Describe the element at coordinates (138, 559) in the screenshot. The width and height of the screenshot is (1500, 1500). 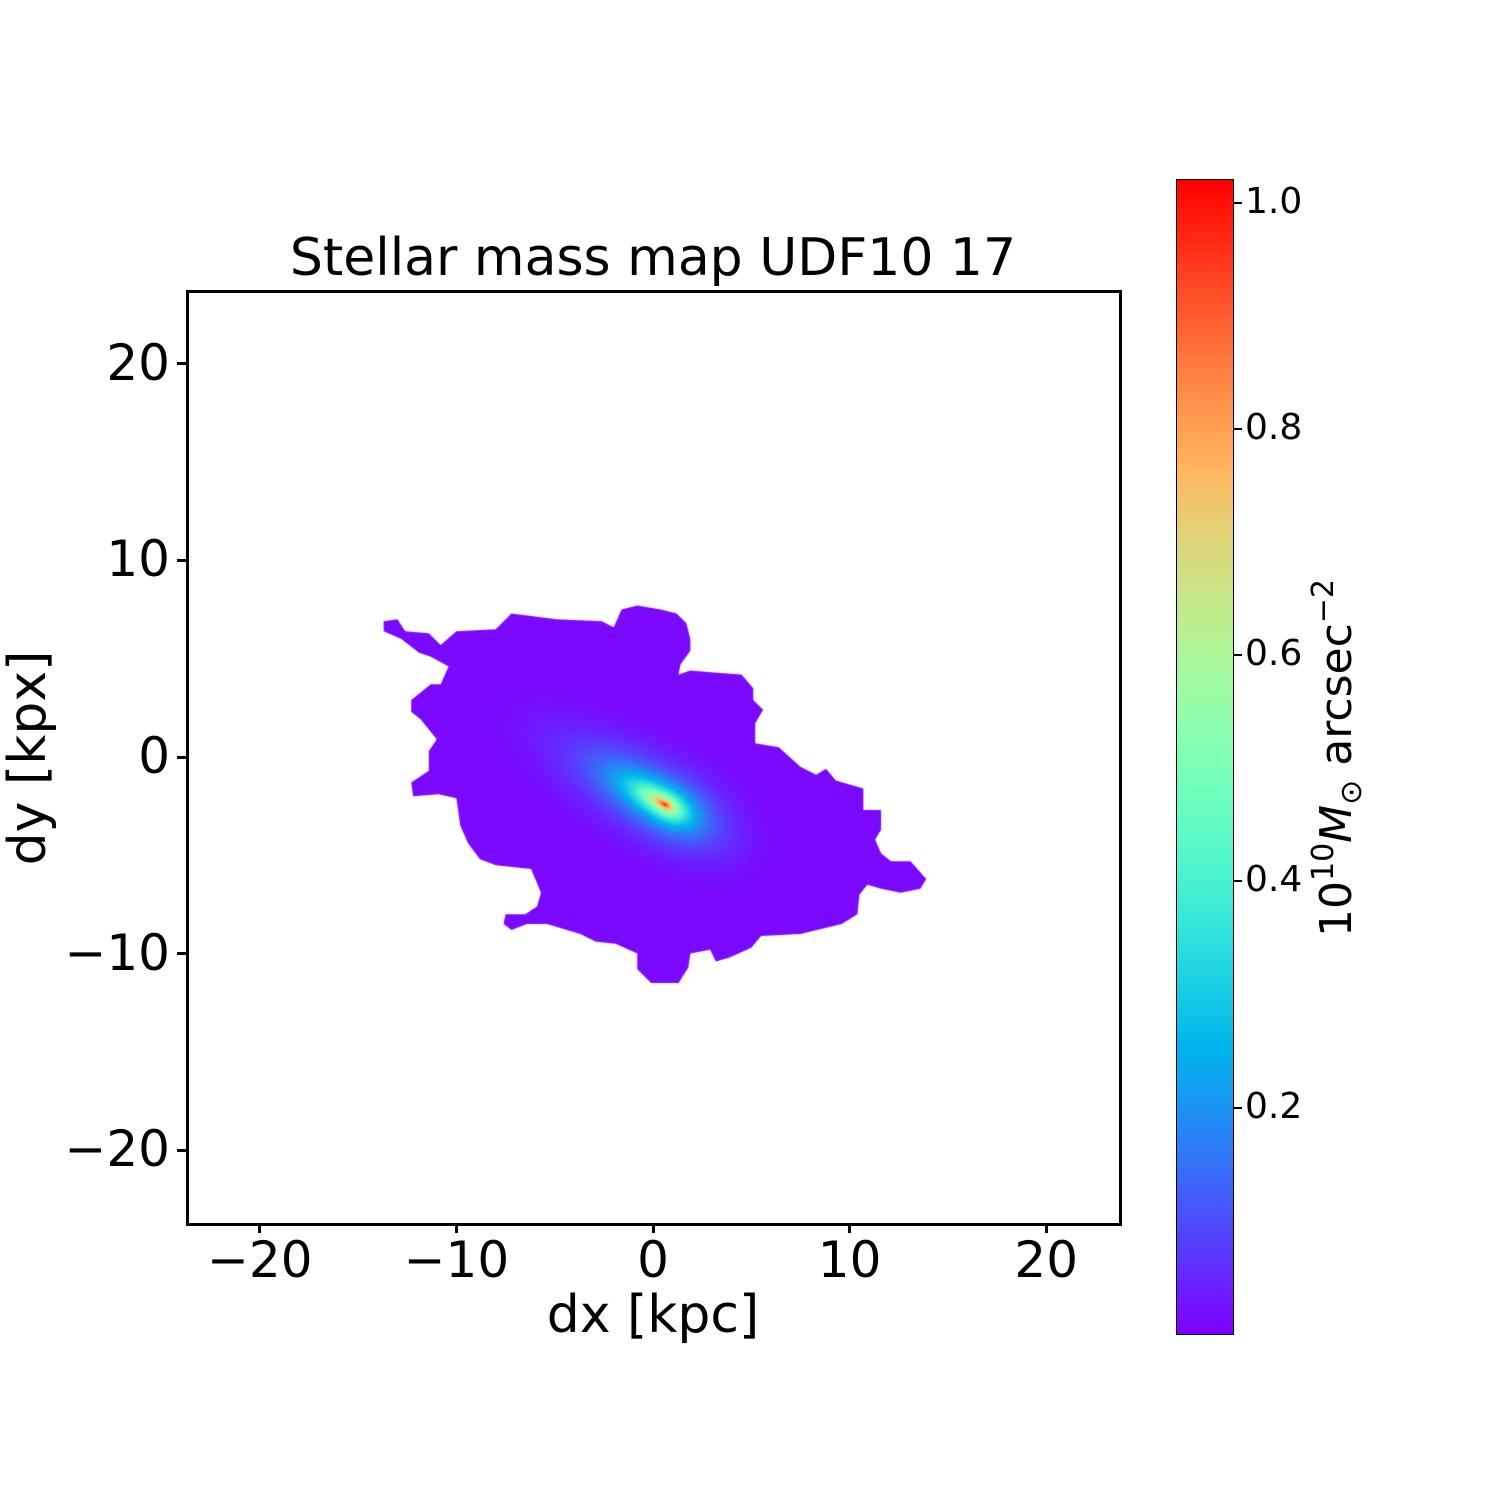
I see `y-tick-label: 10` at that location.